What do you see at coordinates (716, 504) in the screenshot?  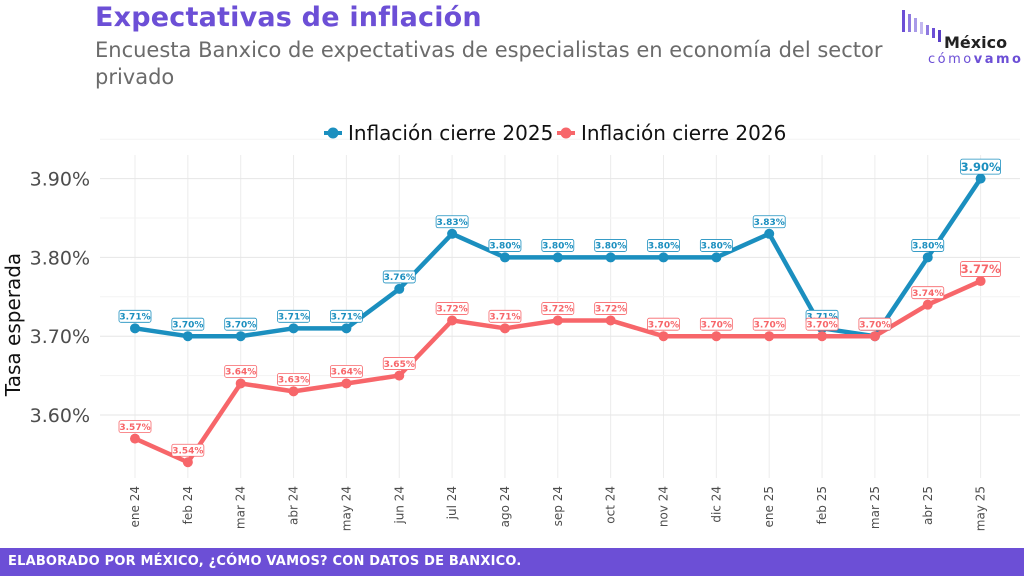 I see `x-tick-label: dic 24` at bounding box center [716, 504].